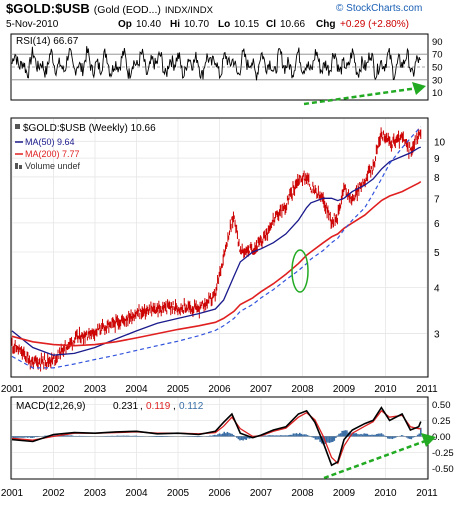  Describe the element at coordinates (50, 406) in the screenshot. I see `macd-legend-prefix: MACD(12,26,9)` at that location.